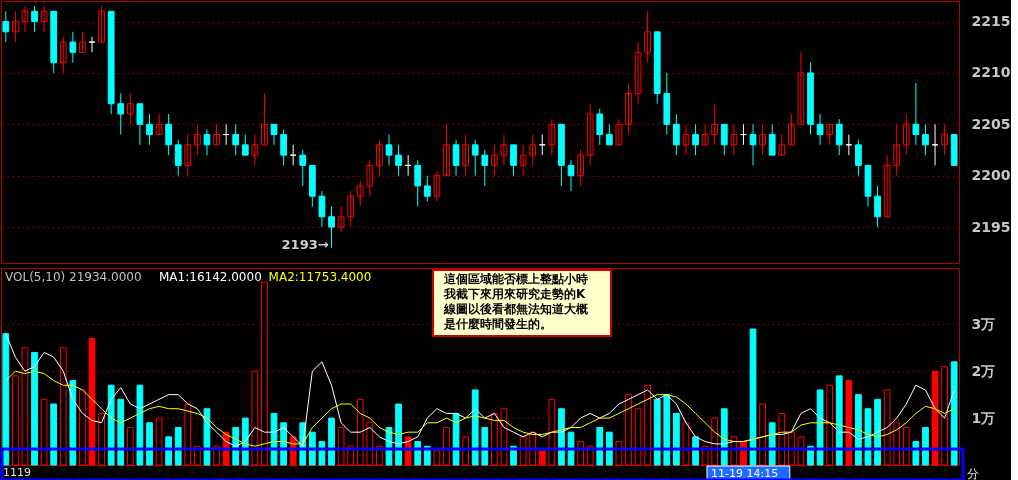 This screenshot has width=1018, height=480. Describe the element at coordinates (973, 473) in the screenshot. I see `text: 分` at that location.